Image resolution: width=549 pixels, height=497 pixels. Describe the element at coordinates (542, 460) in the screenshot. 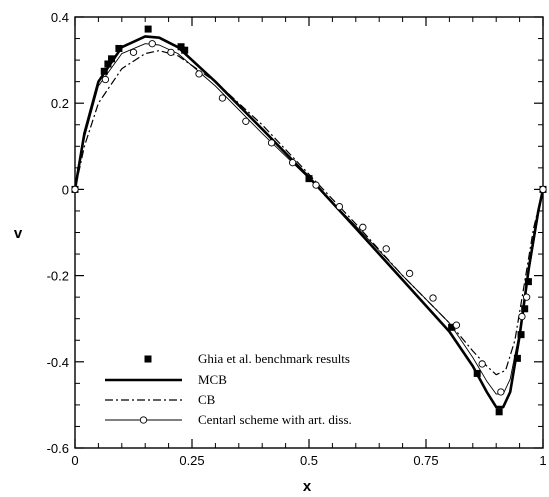

I see `x-tick-label: 1` at that location.